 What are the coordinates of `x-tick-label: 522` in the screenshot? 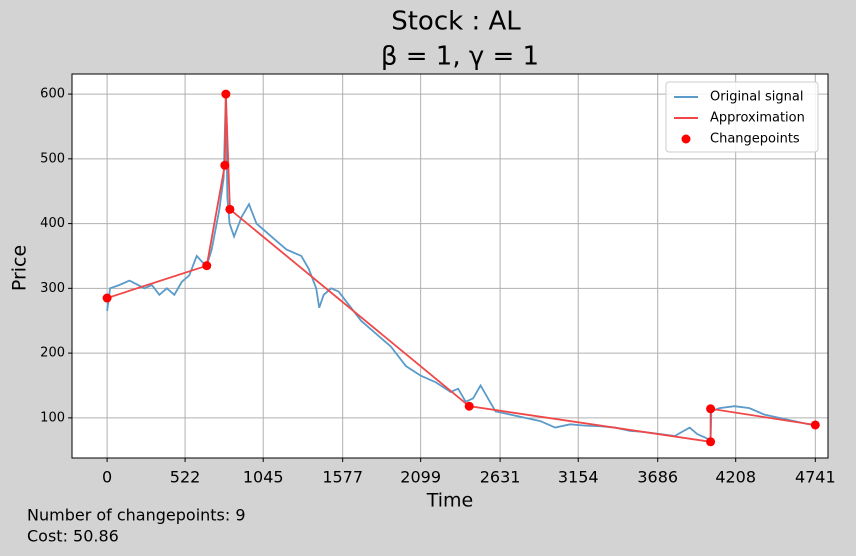 It's located at (185, 477).